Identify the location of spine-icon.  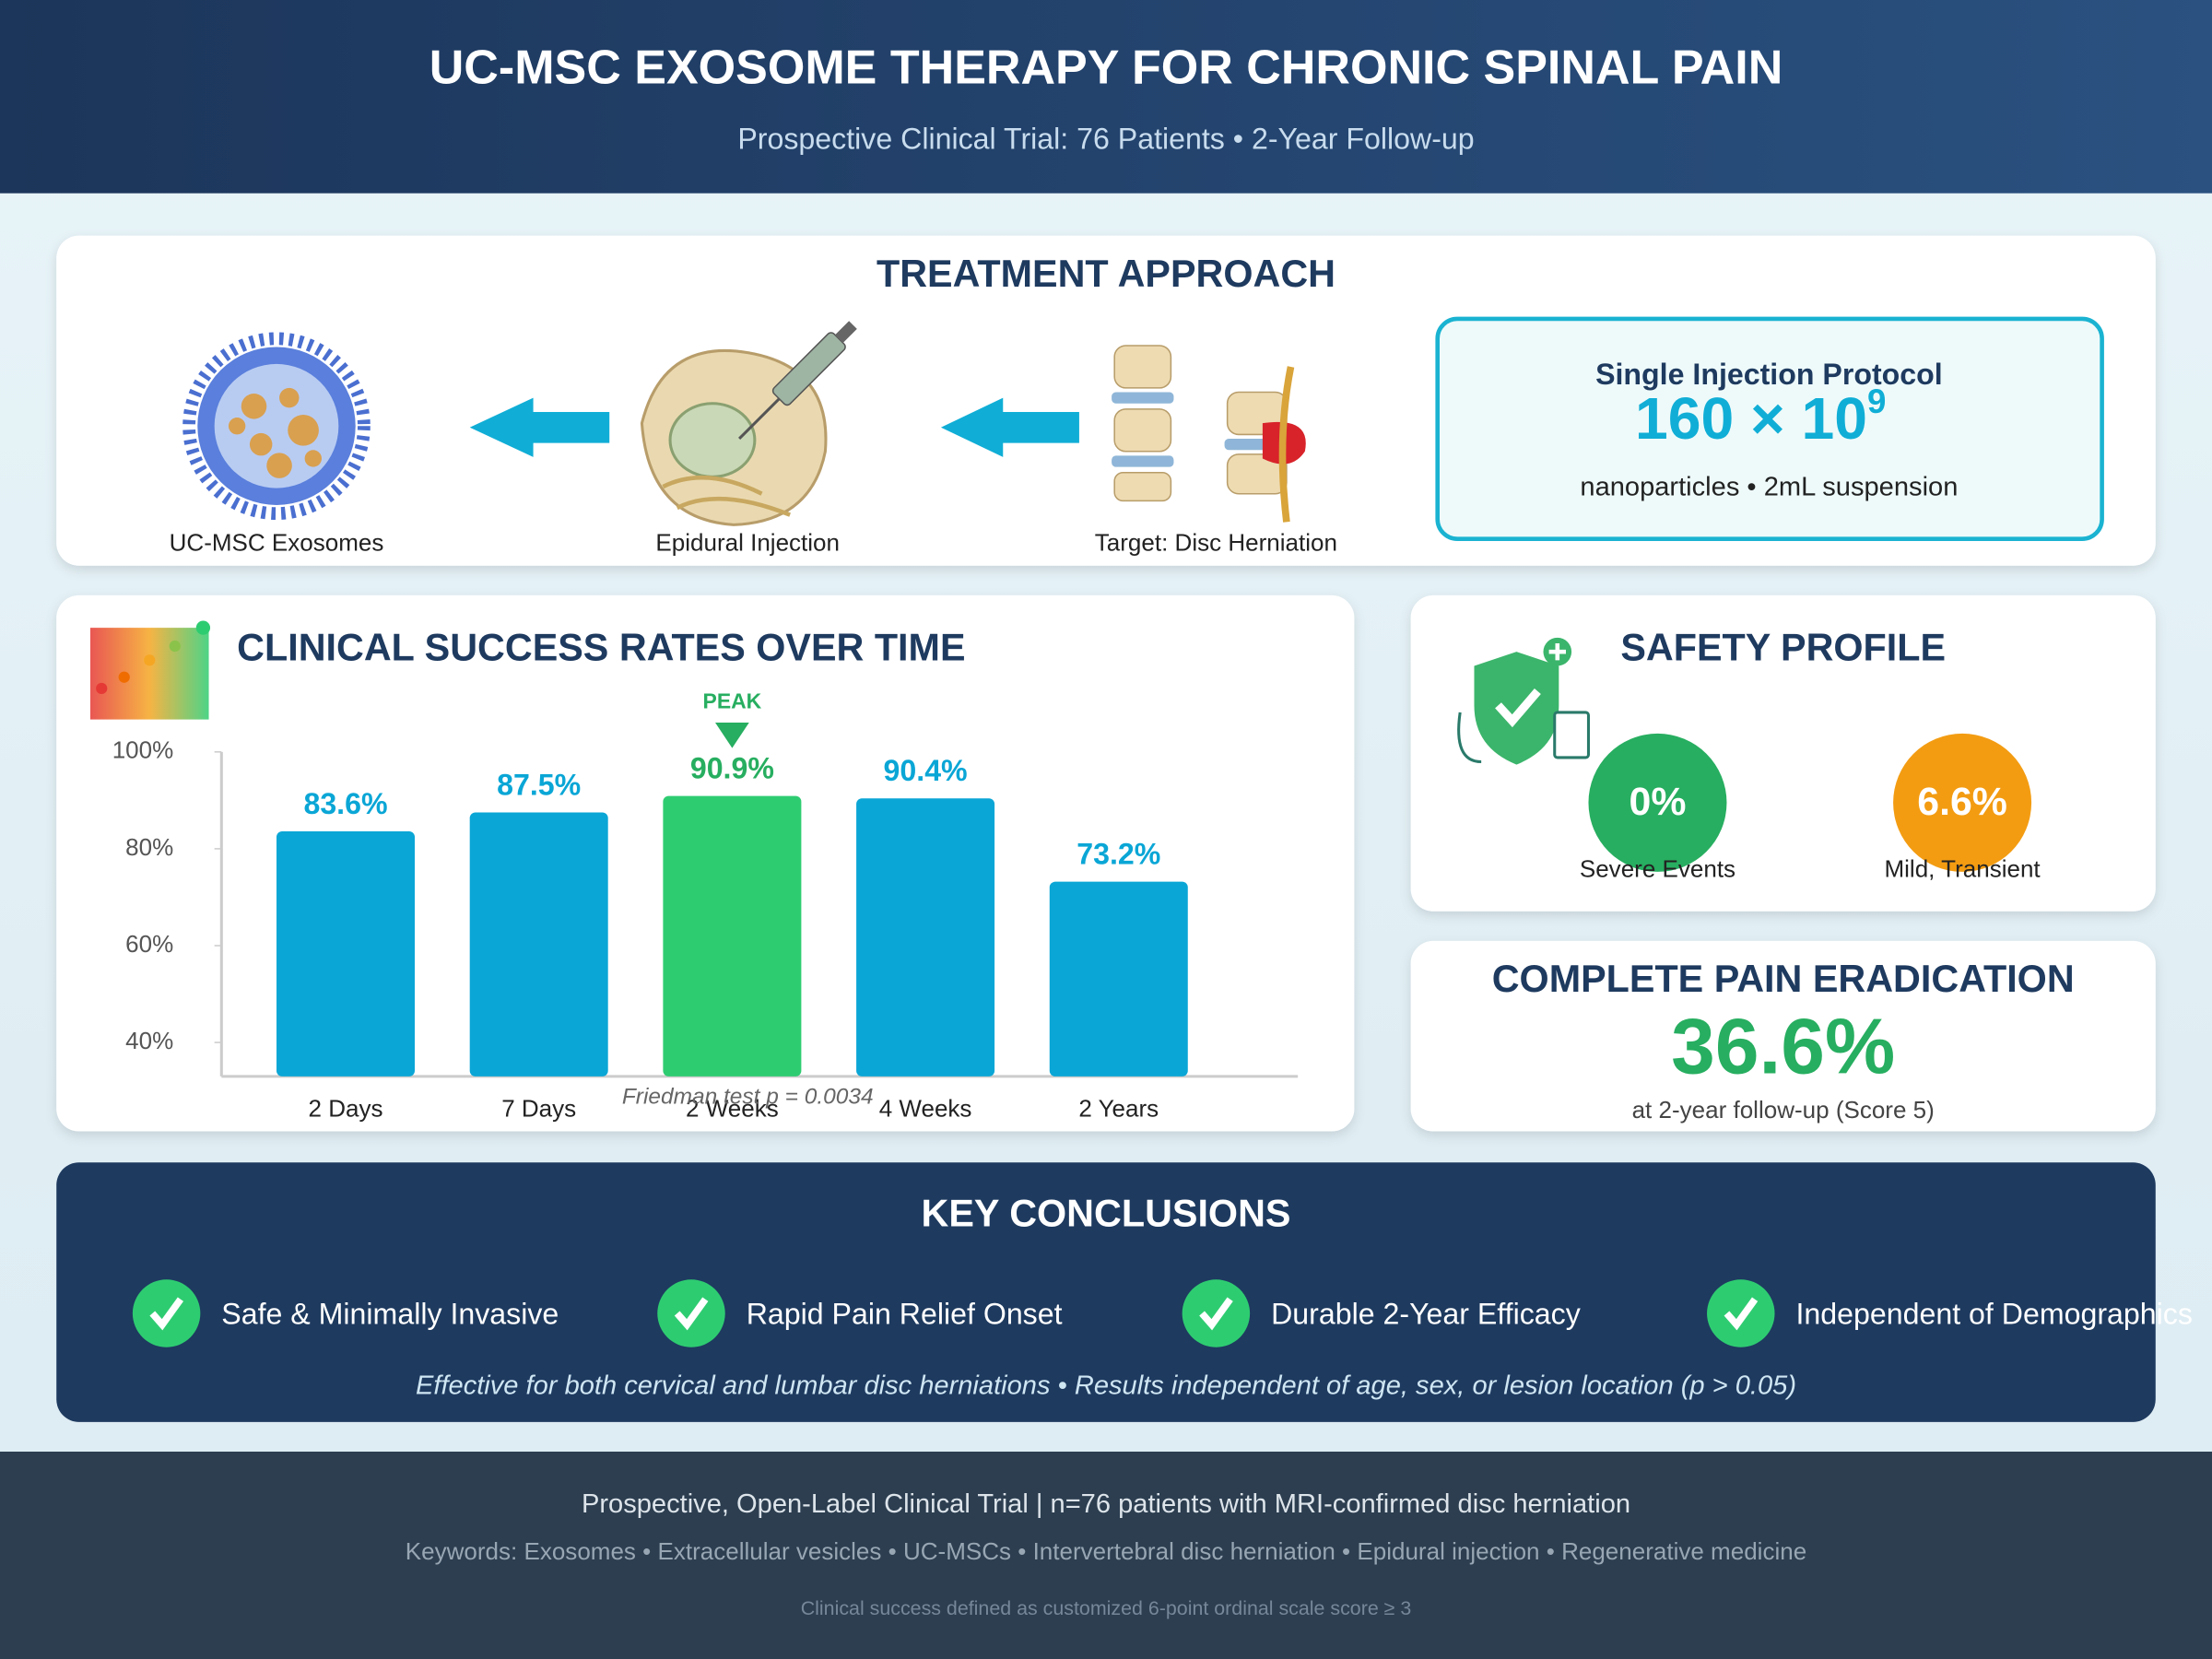
(1209, 434).